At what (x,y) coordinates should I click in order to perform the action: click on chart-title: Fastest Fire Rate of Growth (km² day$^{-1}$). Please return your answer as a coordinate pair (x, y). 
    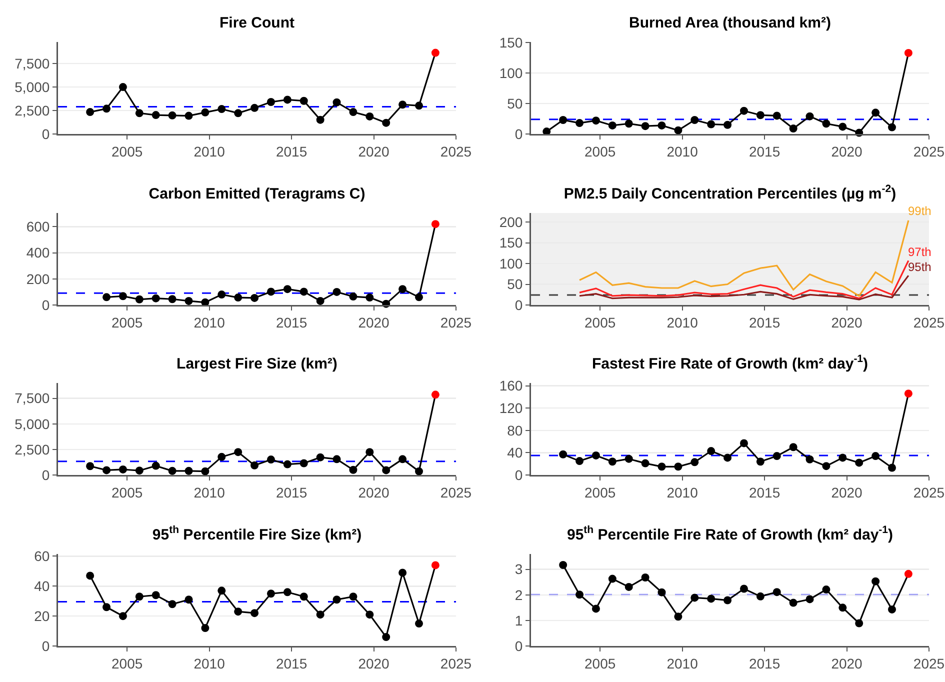
    Looking at the image, I should click on (730, 362).